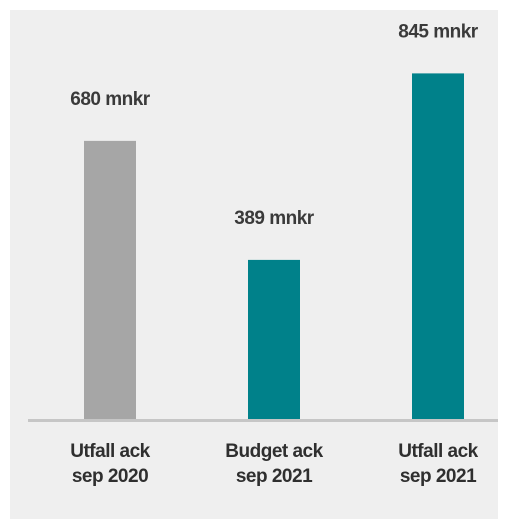 Image resolution: width=510 pixels, height=529 pixels. What do you see at coordinates (110, 99) in the screenshot?
I see `value-label-1: 680 mnkr` at bounding box center [110, 99].